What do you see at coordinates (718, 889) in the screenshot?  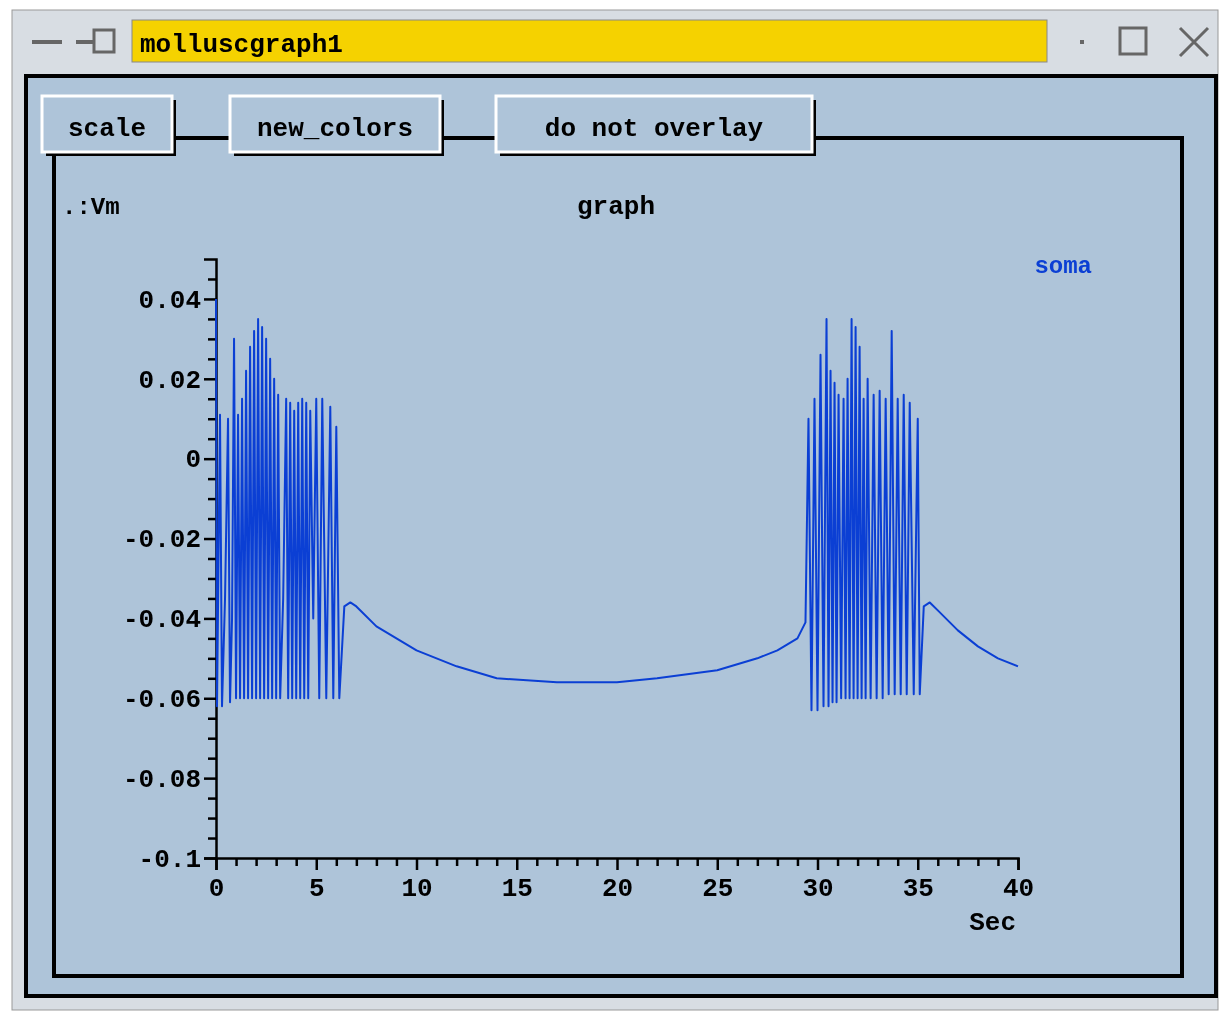 I see `x-tick-label: 25` at bounding box center [718, 889].